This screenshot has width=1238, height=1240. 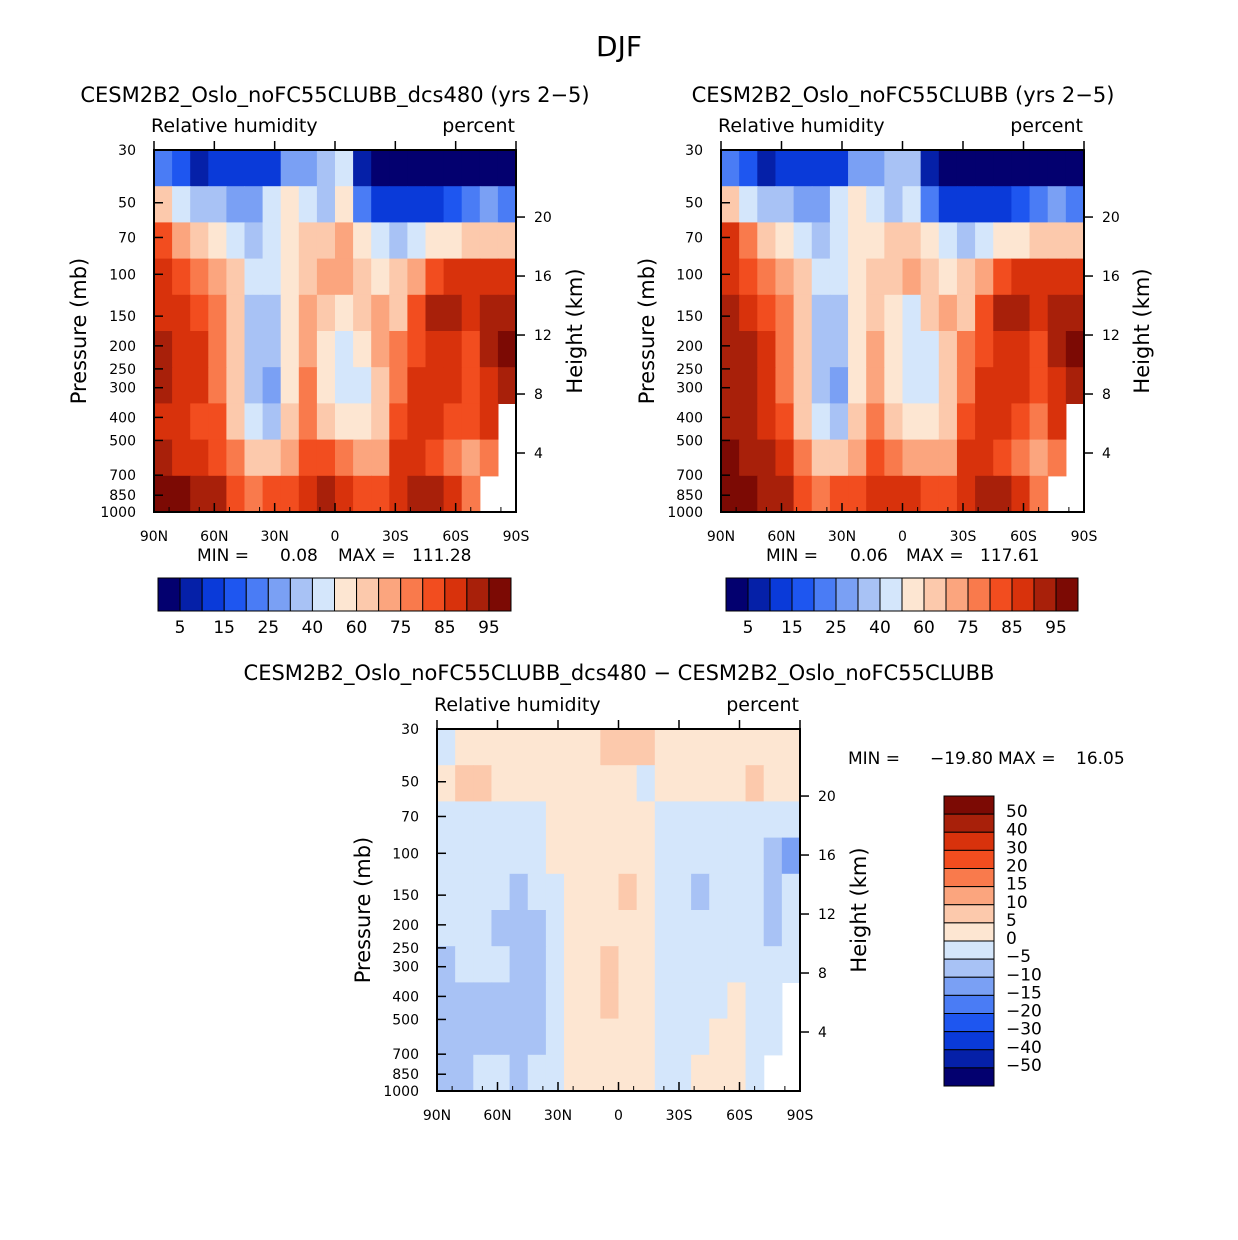 What do you see at coordinates (694, 151) in the screenshot?
I see `y-tick-label: 30` at bounding box center [694, 151].